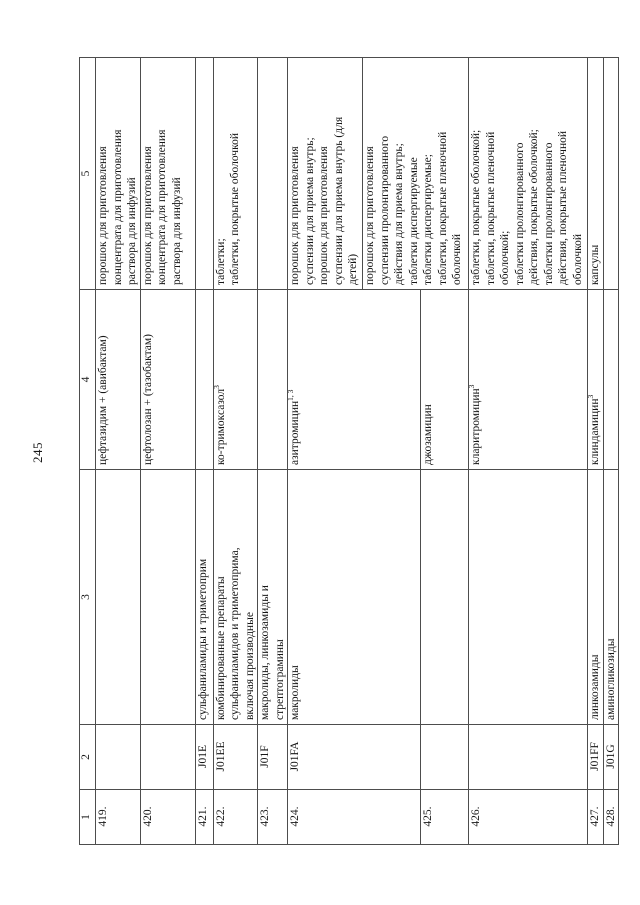 This screenshot has width=640, height=905. What do you see at coordinates (204, 817) in the screenshot?
I see `row-number-cell: 421.` at bounding box center [204, 817].